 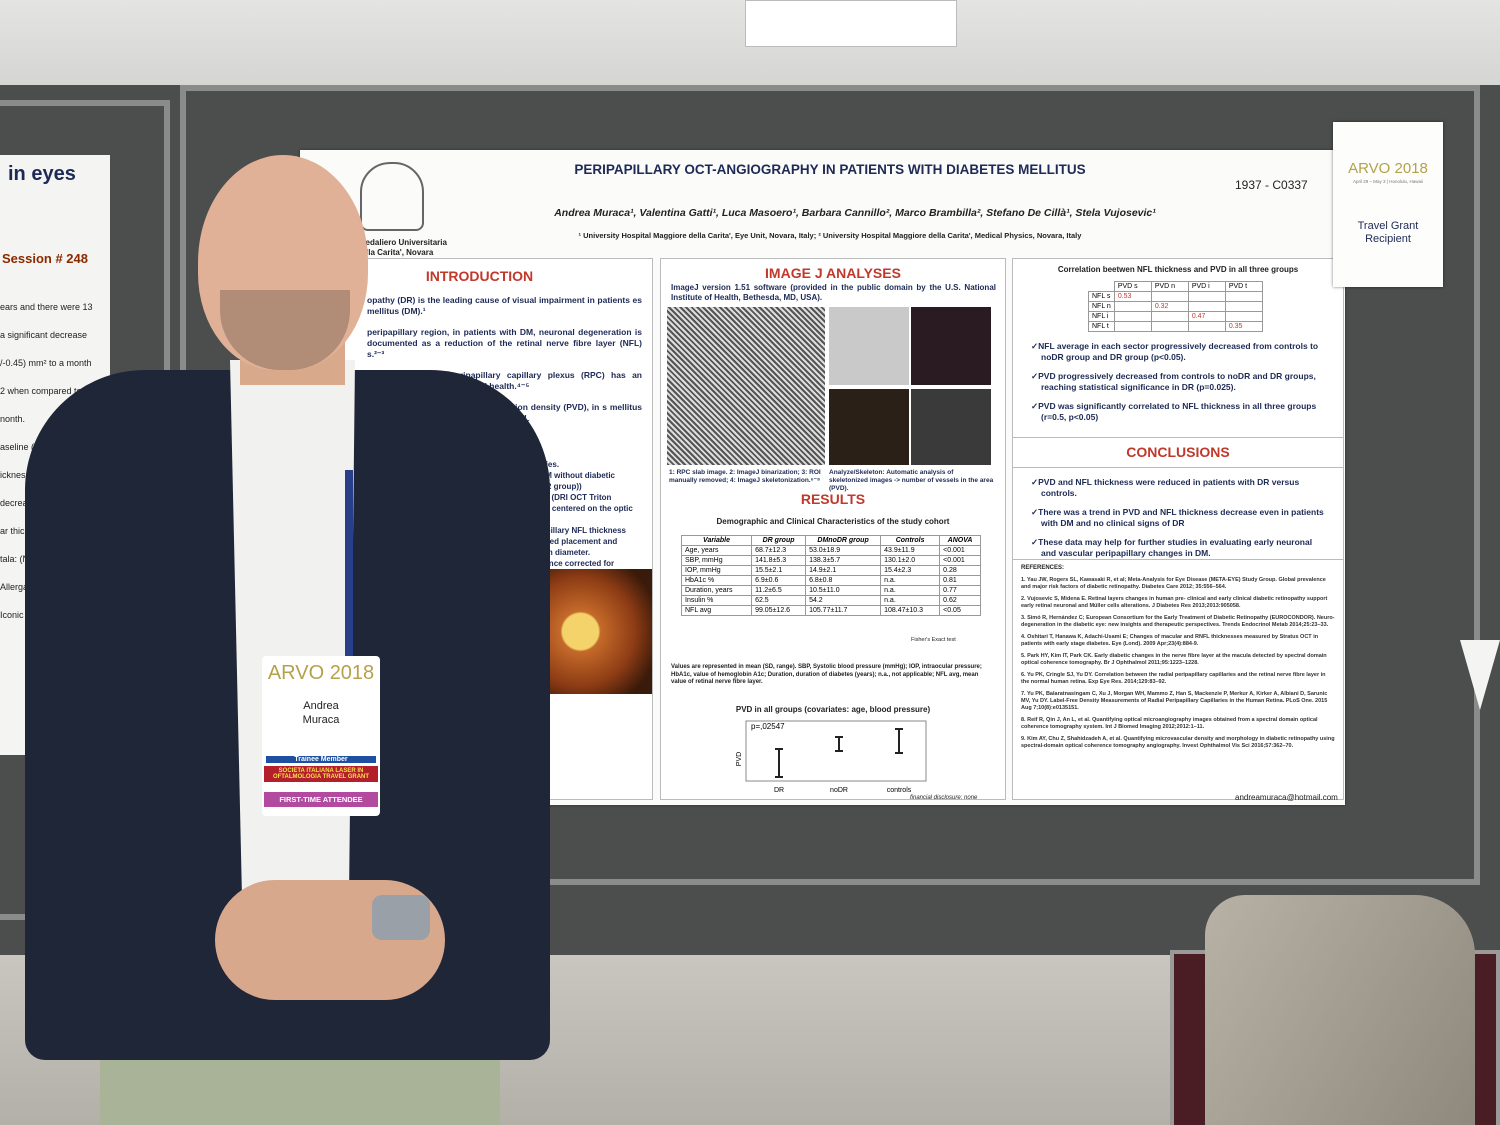 I want to click on text-fragment: y (SS-OCT) (DRI OCT Triton, so click(x=559, y=497).